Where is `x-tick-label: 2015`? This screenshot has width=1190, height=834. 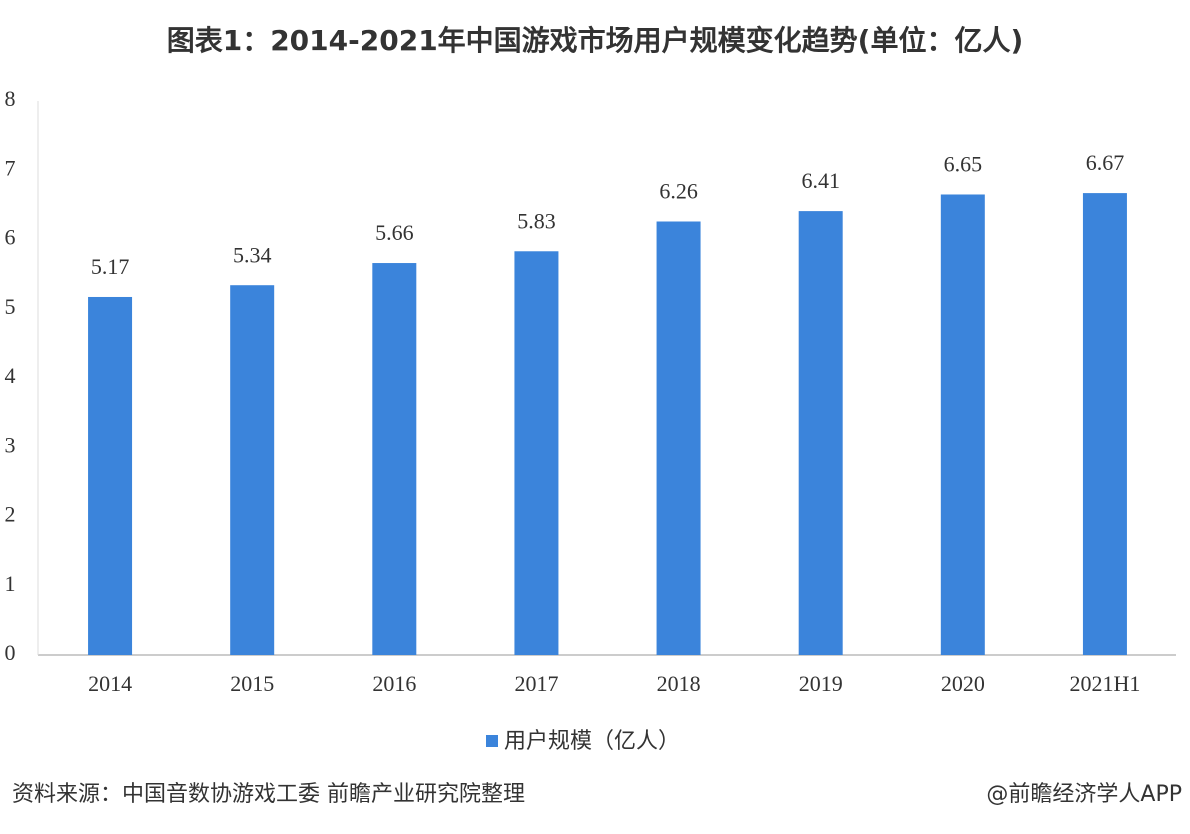 x-tick-label: 2015 is located at coordinates (252, 683).